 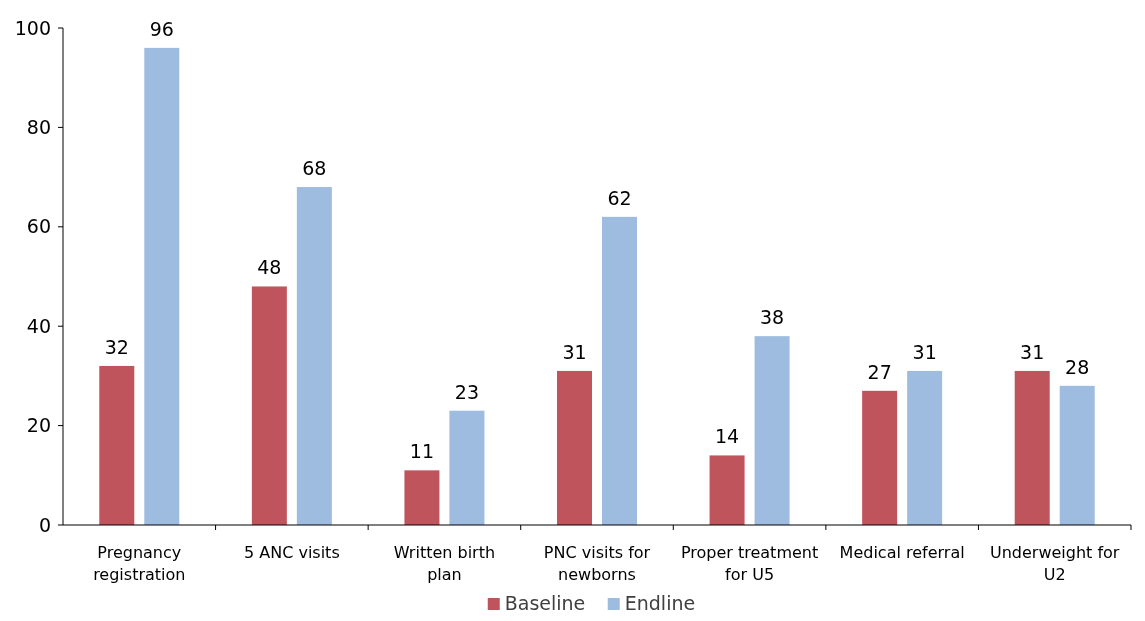 I want to click on data-label: 38, so click(x=772, y=317).